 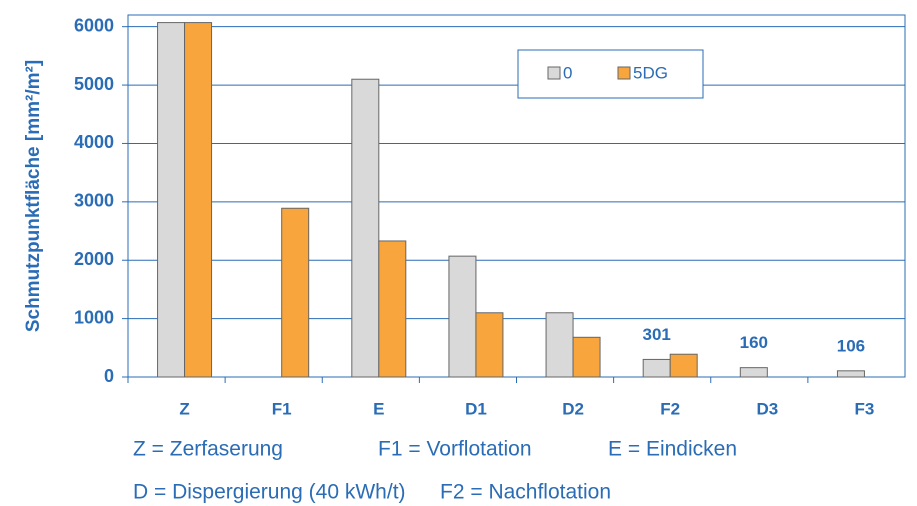 What do you see at coordinates (851, 345) in the screenshot?
I see `data-label: 106` at bounding box center [851, 345].